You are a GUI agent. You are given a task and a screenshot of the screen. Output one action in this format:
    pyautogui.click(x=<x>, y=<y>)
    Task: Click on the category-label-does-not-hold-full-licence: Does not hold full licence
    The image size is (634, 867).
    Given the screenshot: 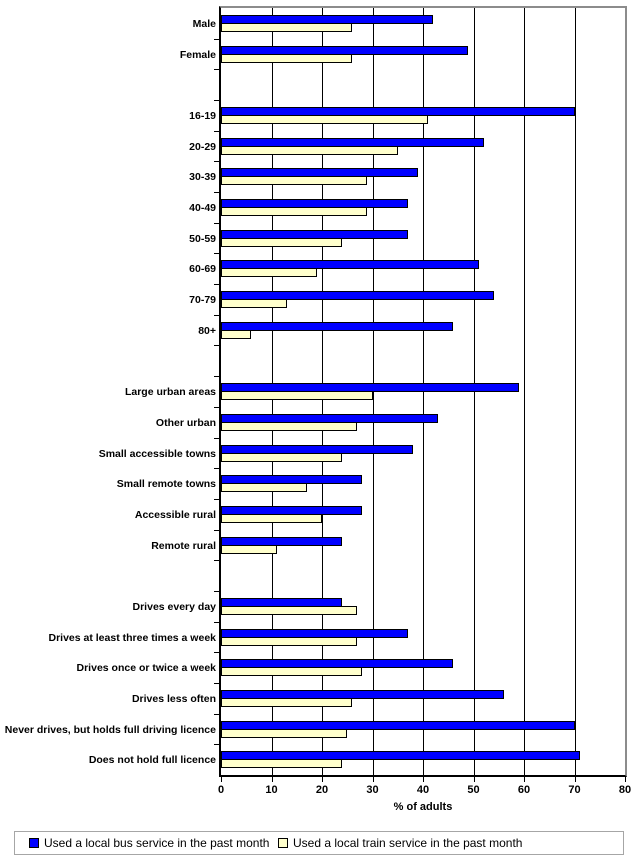 What is the action you would take?
    pyautogui.click(x=152, y=760)
    